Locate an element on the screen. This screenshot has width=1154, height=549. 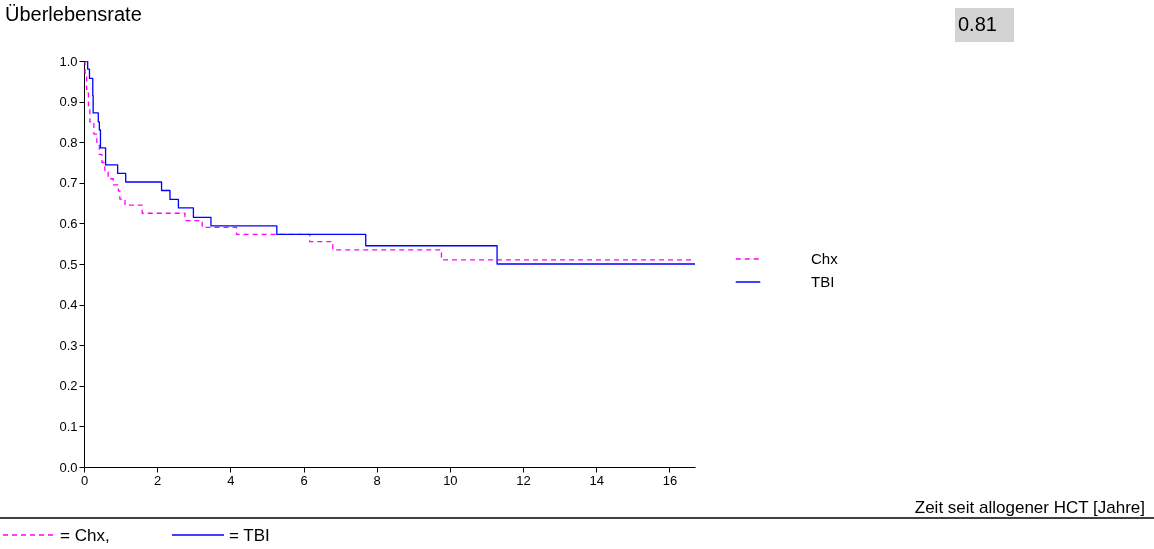
text: TBI is located at coordinates (823, 281).